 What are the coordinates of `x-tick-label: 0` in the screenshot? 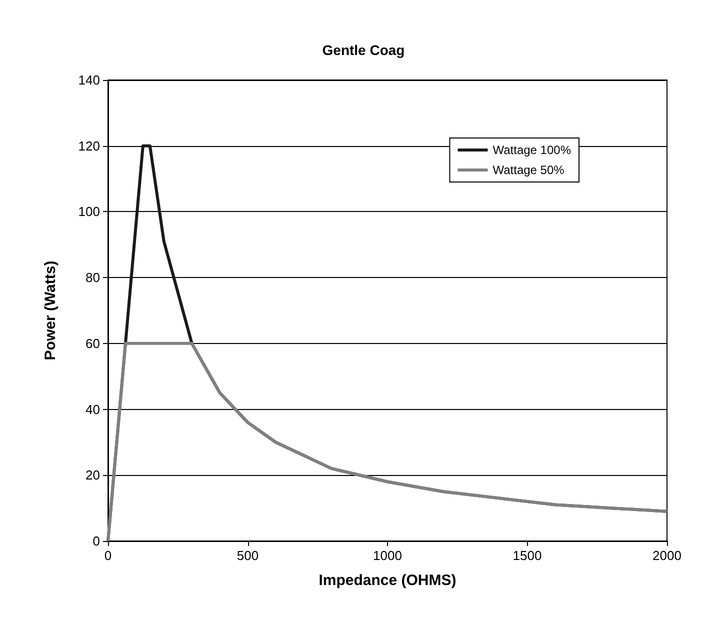 It's located at (108, 555).